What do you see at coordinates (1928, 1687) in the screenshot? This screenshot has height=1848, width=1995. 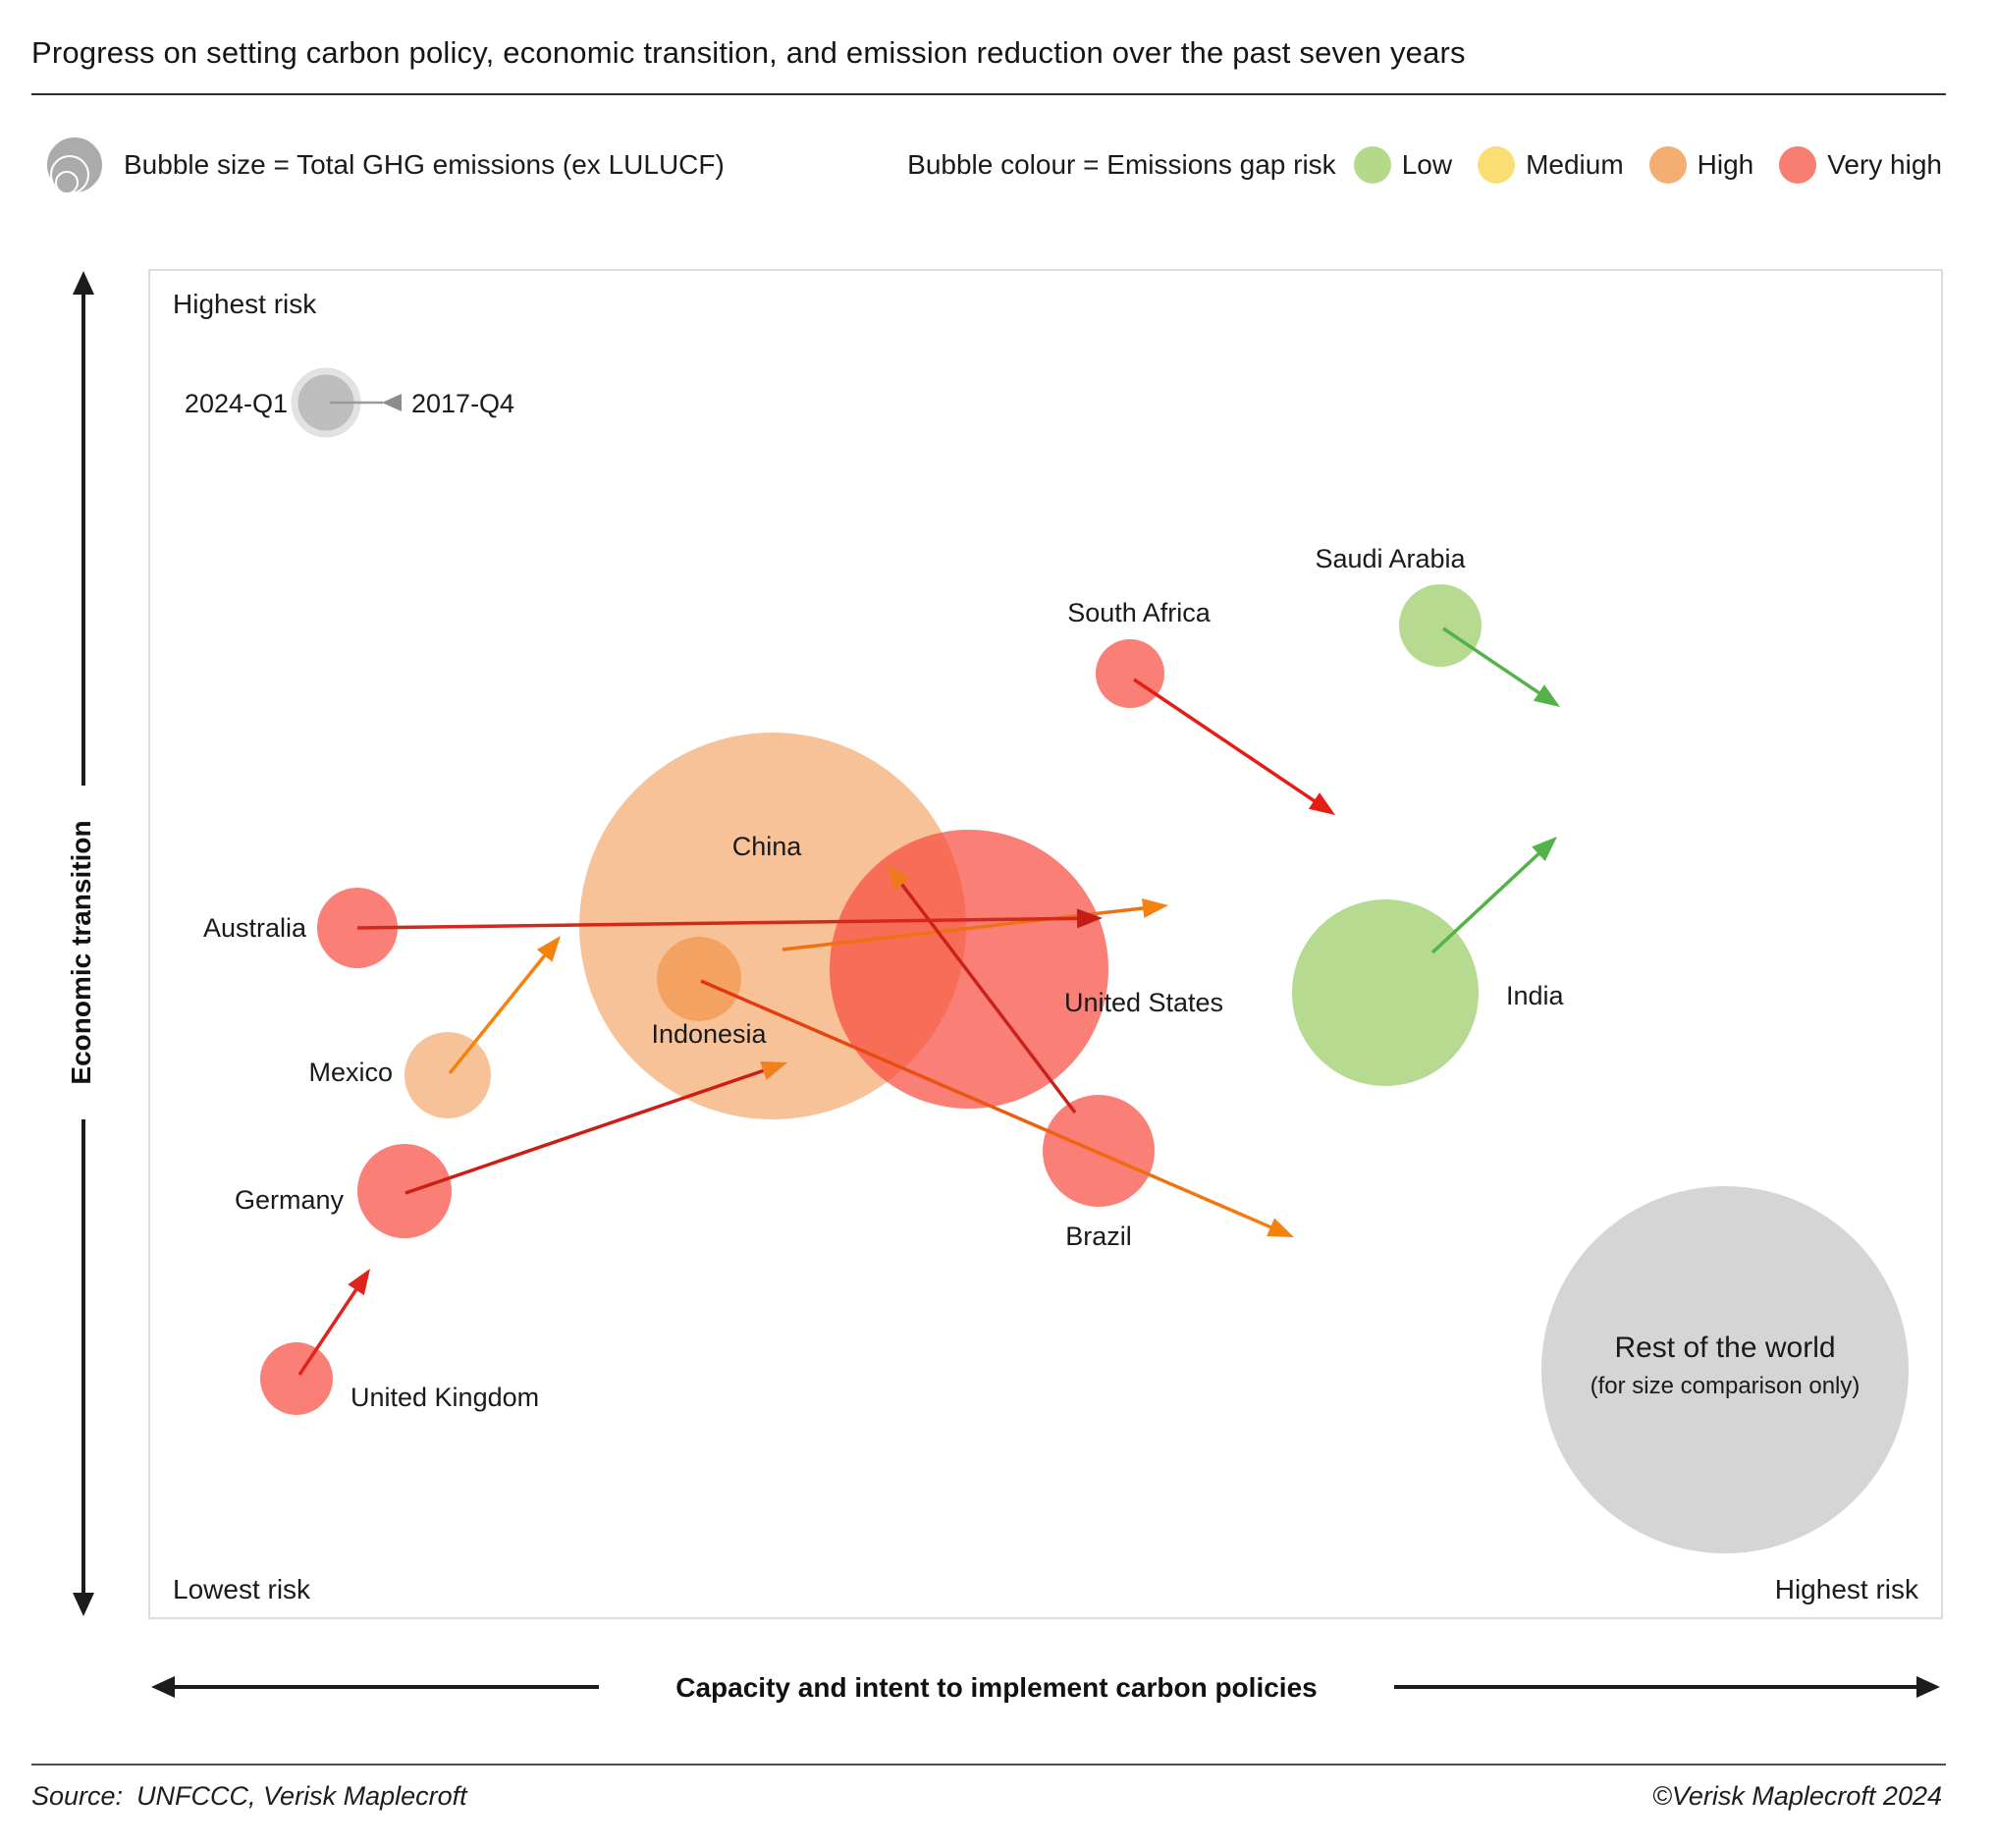 I see `x-axis-arrow-right-icon` at bounding box center [1928, 1687].